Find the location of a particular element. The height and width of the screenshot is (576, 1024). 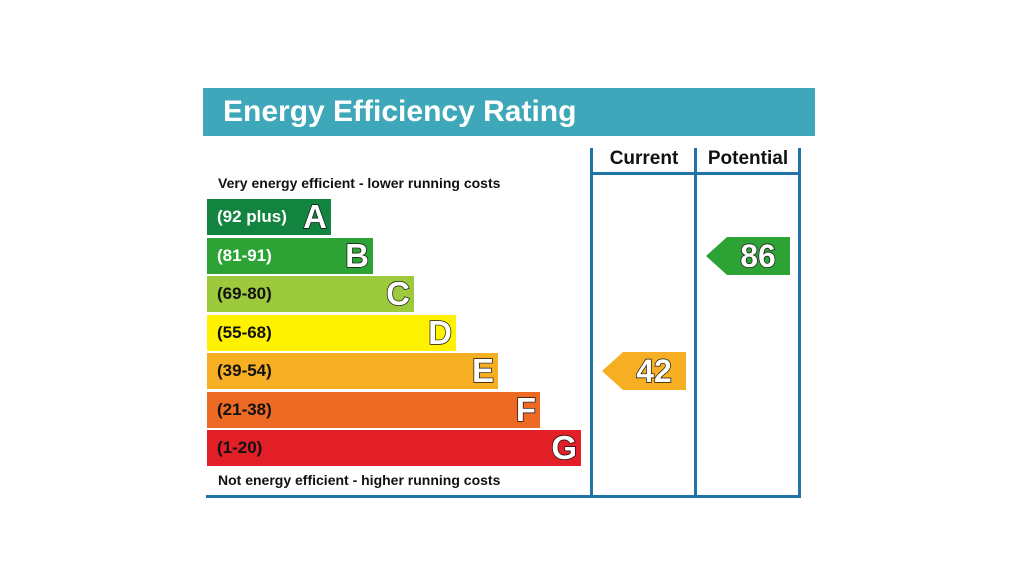

rating-band-e: (39-54) E is located at coordinates (352, 370).